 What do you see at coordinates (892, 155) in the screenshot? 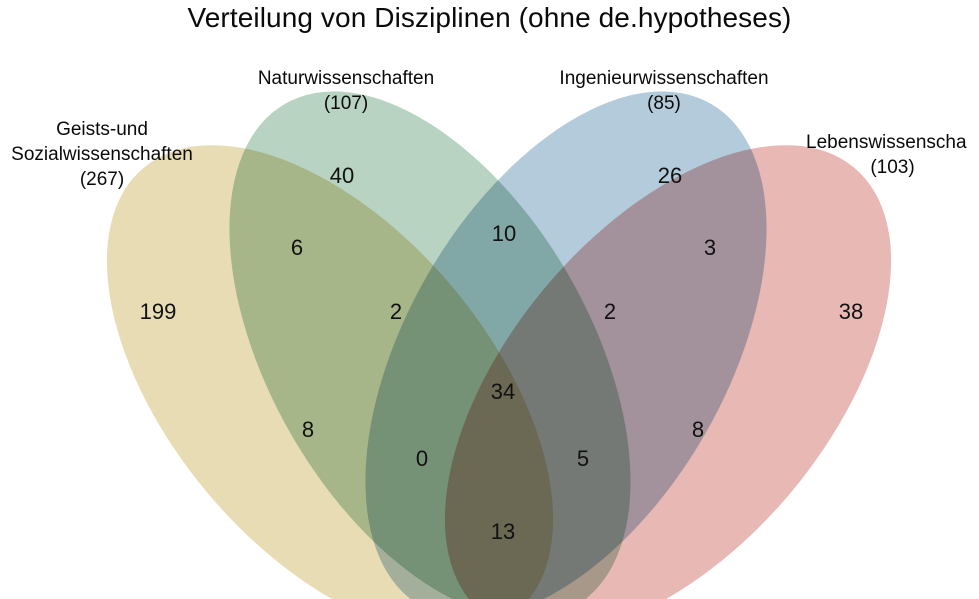
I see `set-label-leben: Lebenswissenscha (103)` at bounding box center [892, 155].